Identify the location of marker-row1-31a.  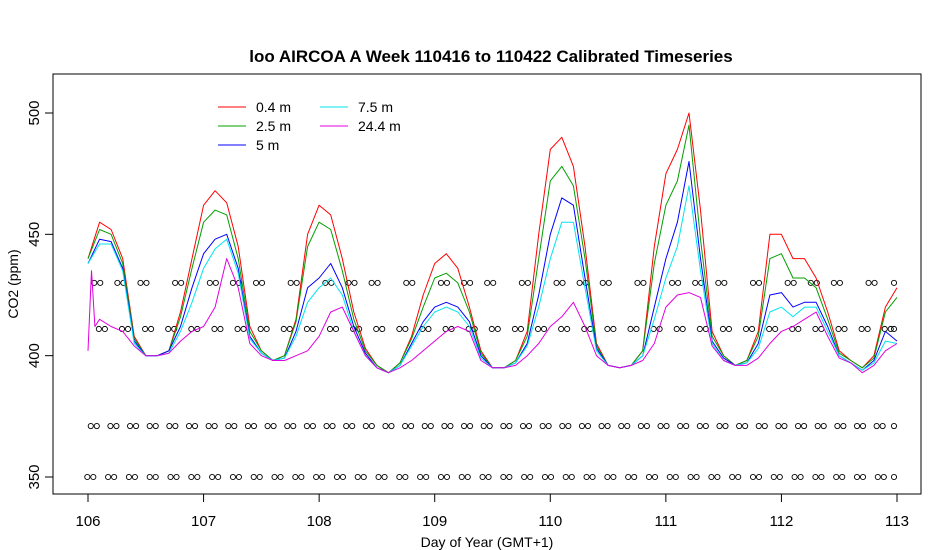
(815, 329).